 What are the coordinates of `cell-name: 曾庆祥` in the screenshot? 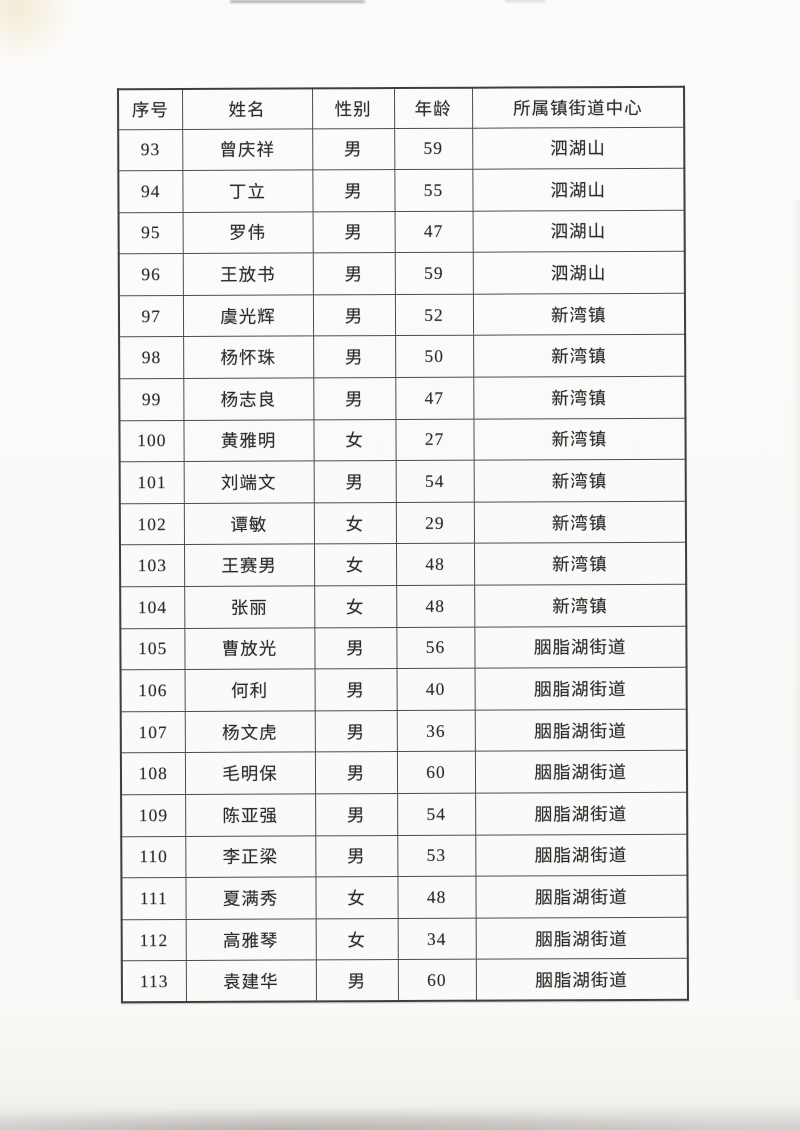 It's located at (247, 149).